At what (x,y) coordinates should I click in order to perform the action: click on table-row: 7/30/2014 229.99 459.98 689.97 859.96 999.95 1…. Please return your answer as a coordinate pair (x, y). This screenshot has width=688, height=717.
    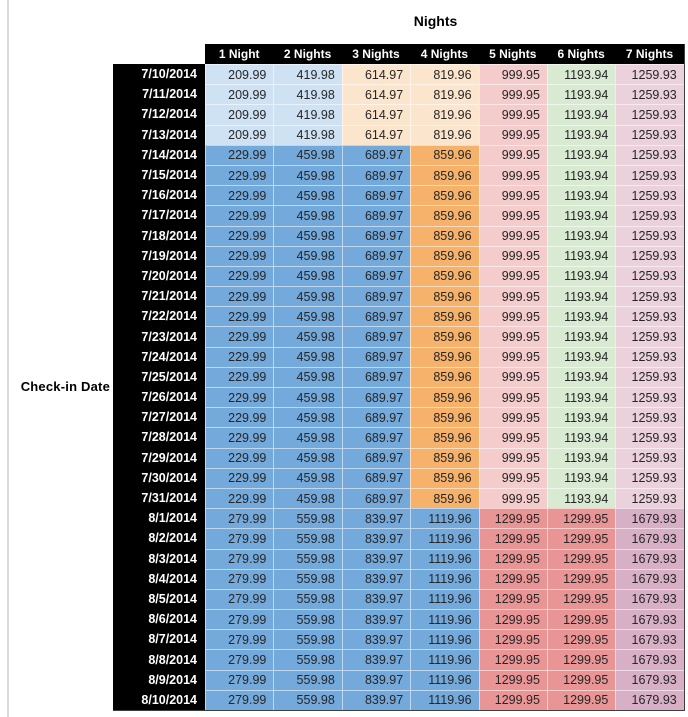
    Looking at the image, I should click on (398, 477).